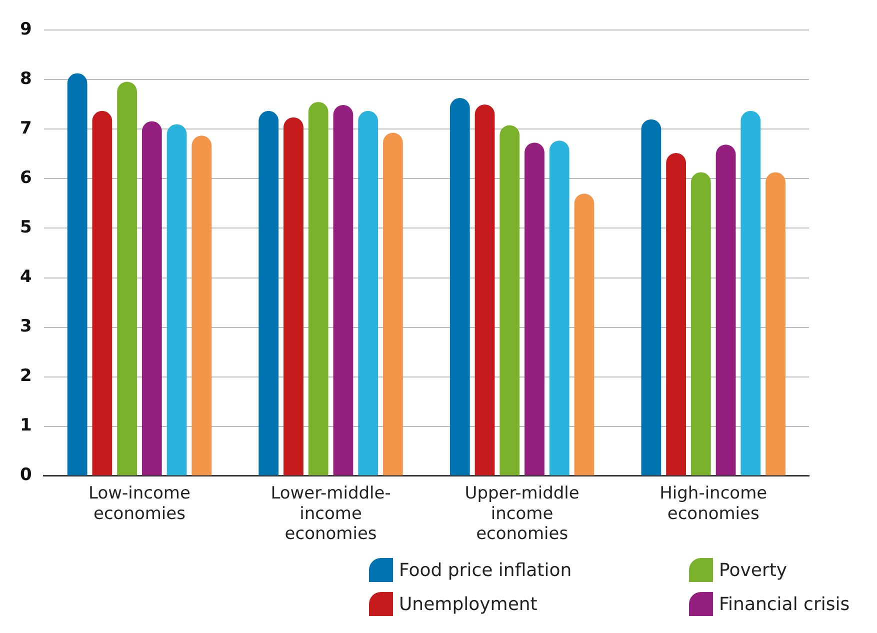  I want to click on y-tick-label: 3, so click(26, 326).